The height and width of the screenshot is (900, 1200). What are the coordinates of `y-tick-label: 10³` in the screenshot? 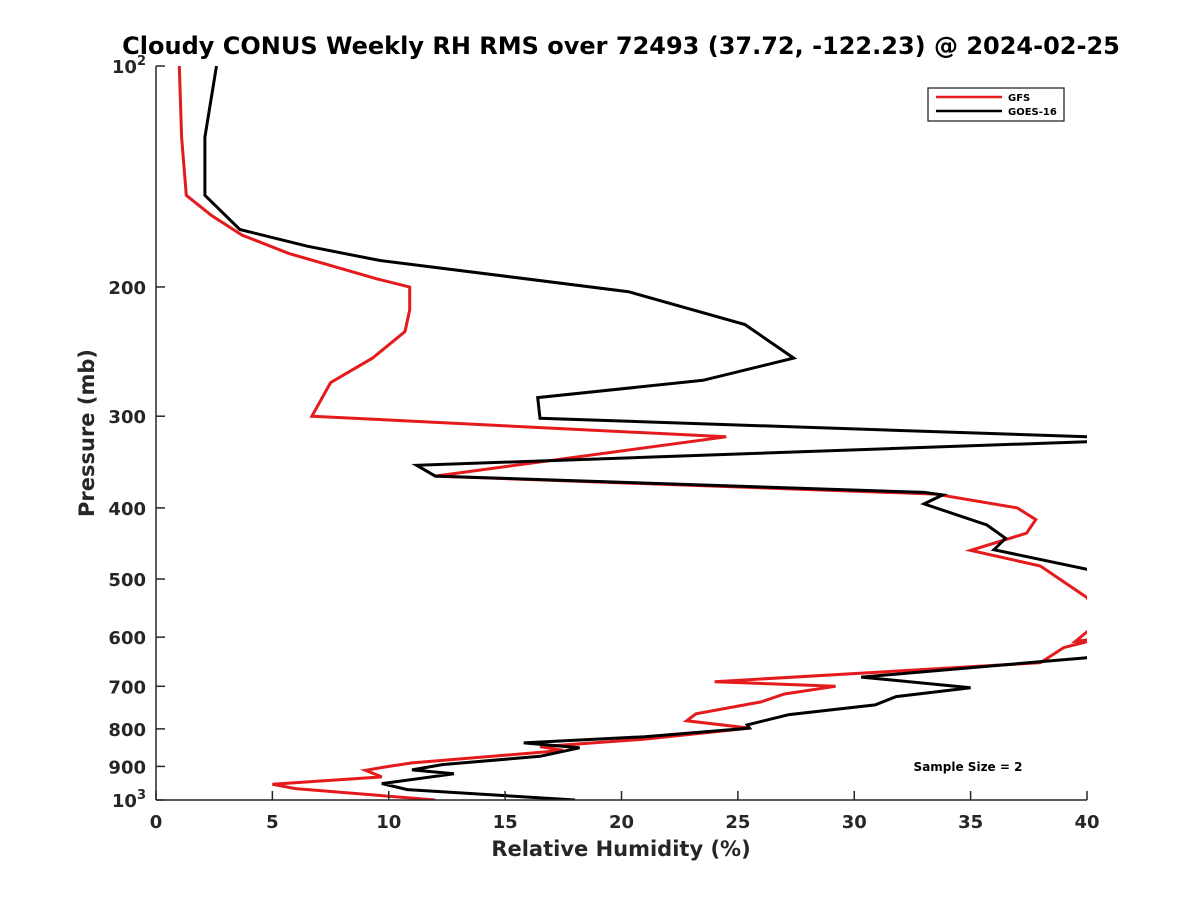 It's located at (129, 800).